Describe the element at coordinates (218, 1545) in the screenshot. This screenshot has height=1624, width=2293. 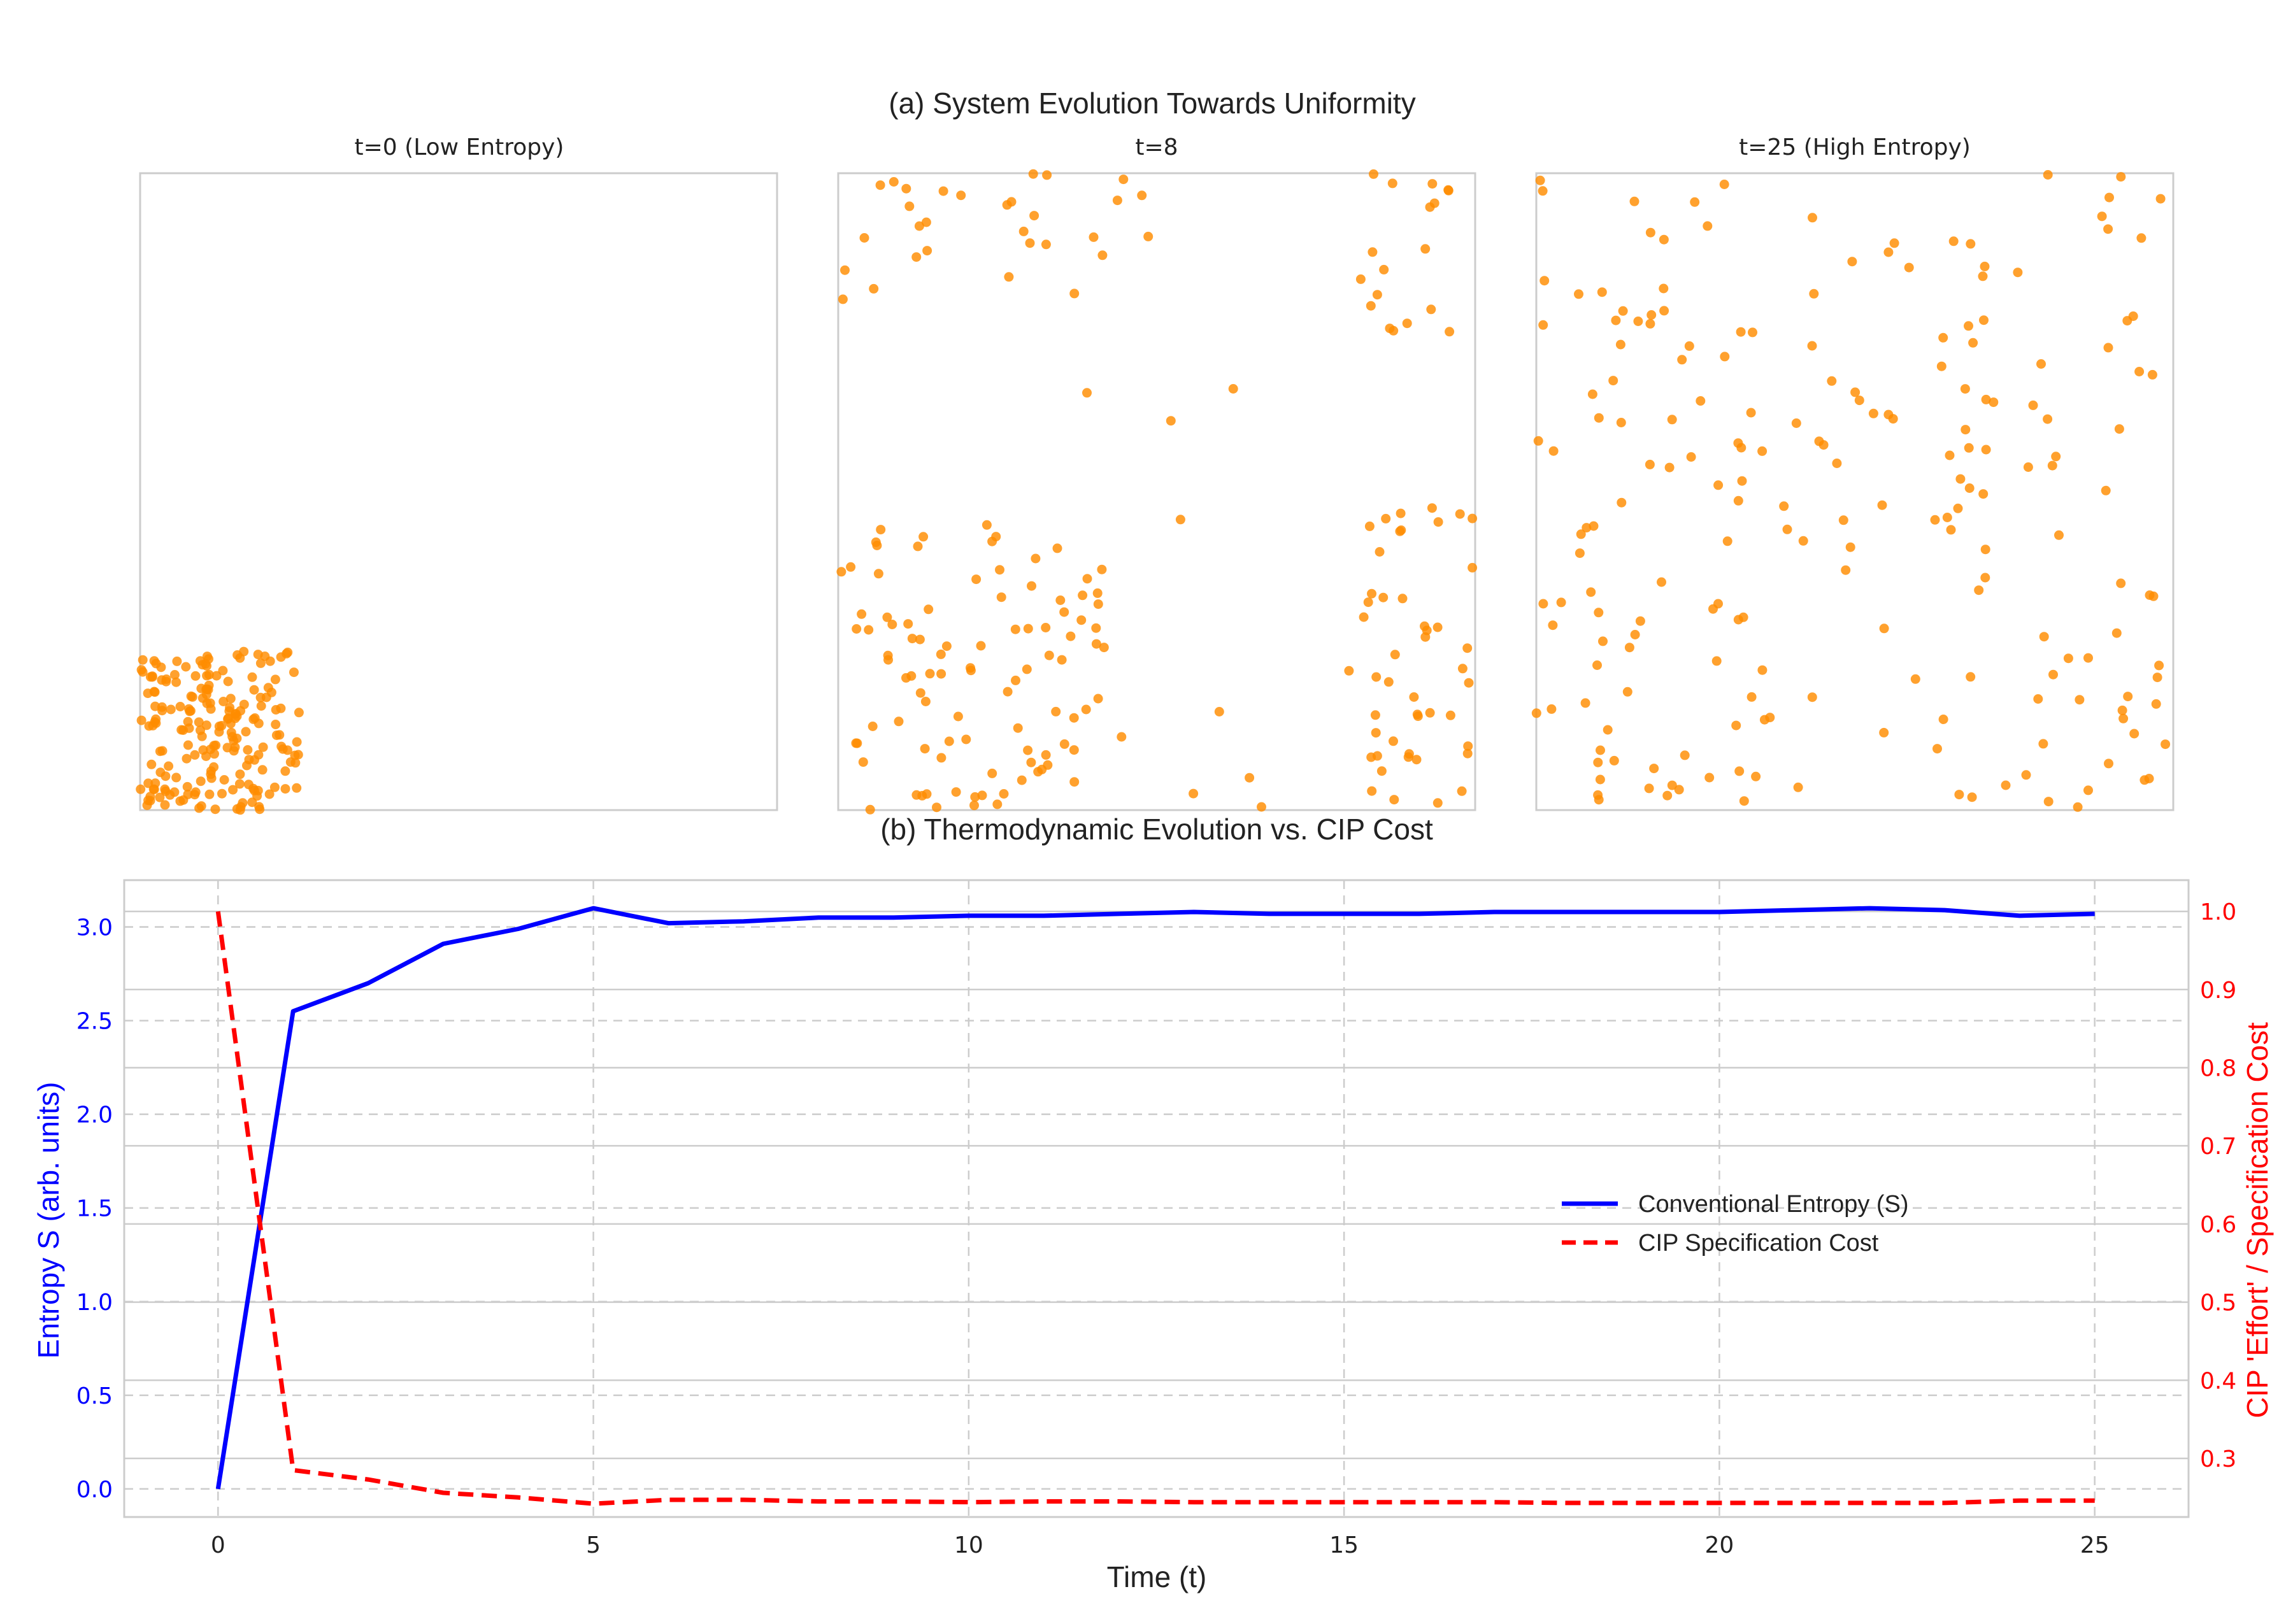
I see `x-tick-label: 0` at that location.